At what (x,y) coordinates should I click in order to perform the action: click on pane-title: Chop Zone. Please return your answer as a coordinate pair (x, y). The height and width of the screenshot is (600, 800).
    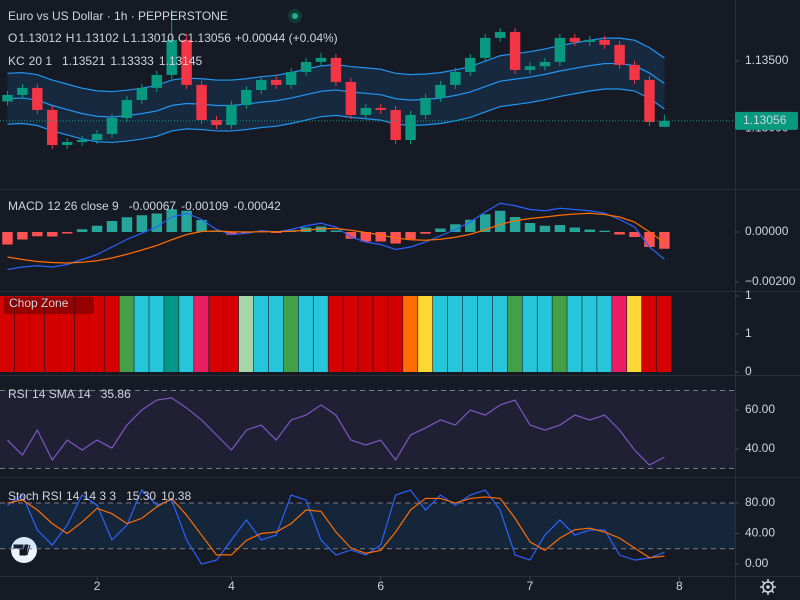
    Looking at the image, I should click on (39, 303).